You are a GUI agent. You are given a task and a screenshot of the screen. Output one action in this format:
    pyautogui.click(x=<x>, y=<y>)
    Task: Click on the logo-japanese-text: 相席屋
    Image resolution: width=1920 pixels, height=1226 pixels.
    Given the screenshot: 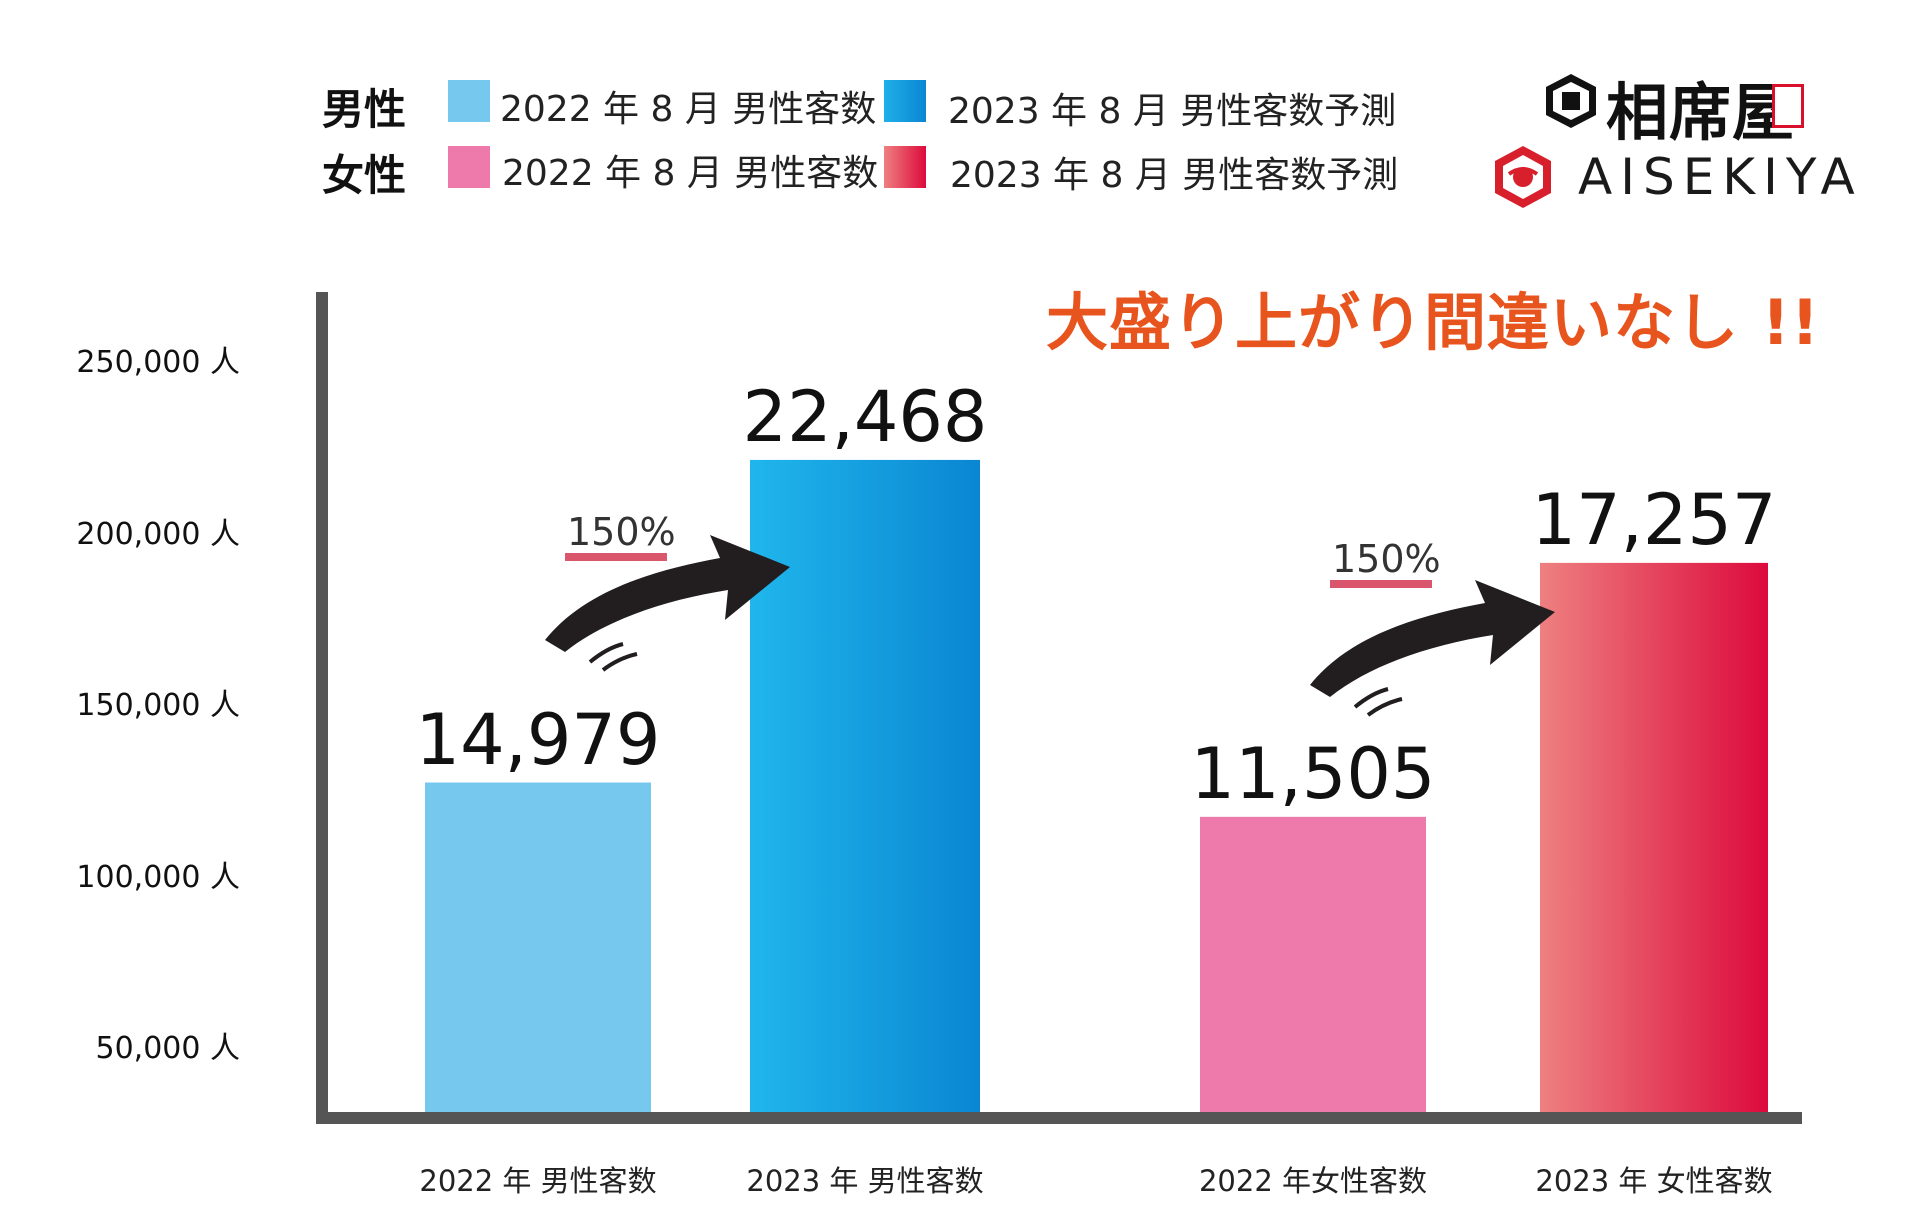 What is the action you would take?
    pyautogui.click(x=1701, y=112)
    